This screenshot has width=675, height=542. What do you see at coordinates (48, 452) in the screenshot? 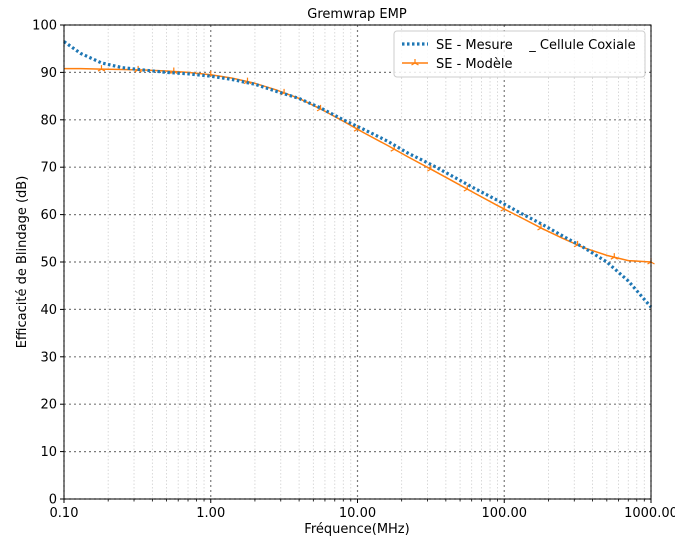
I see `y-tick-label: 10` at bounding box center [48, 452].